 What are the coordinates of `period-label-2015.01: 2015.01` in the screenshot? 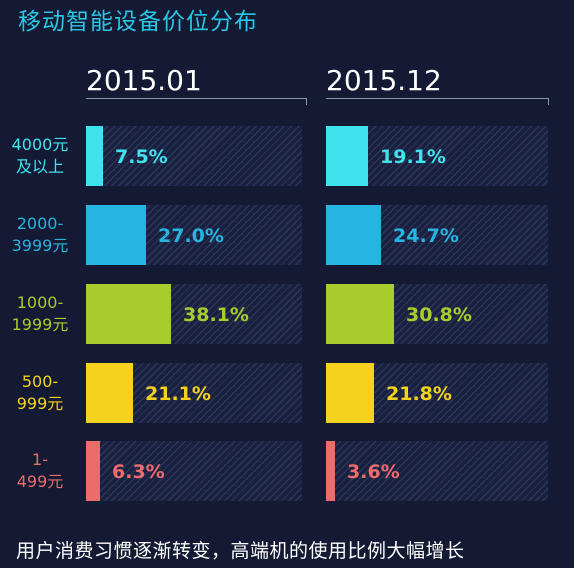 It's located at (144, 80).